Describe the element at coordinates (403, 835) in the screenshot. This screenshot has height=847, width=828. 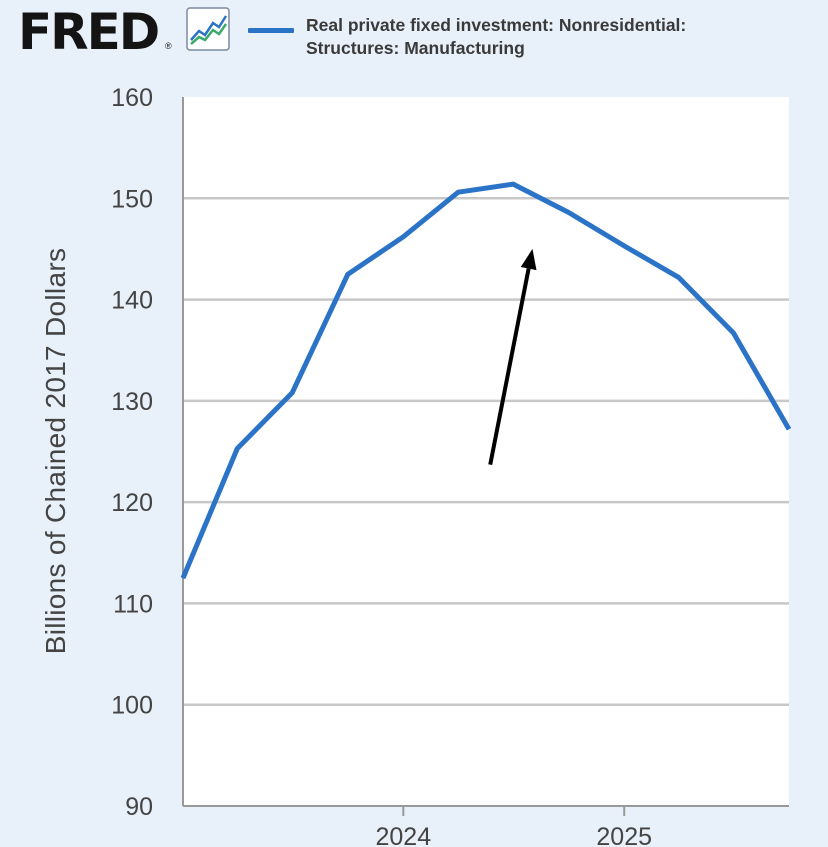
I see `x-tick-label: 2024` at that location.